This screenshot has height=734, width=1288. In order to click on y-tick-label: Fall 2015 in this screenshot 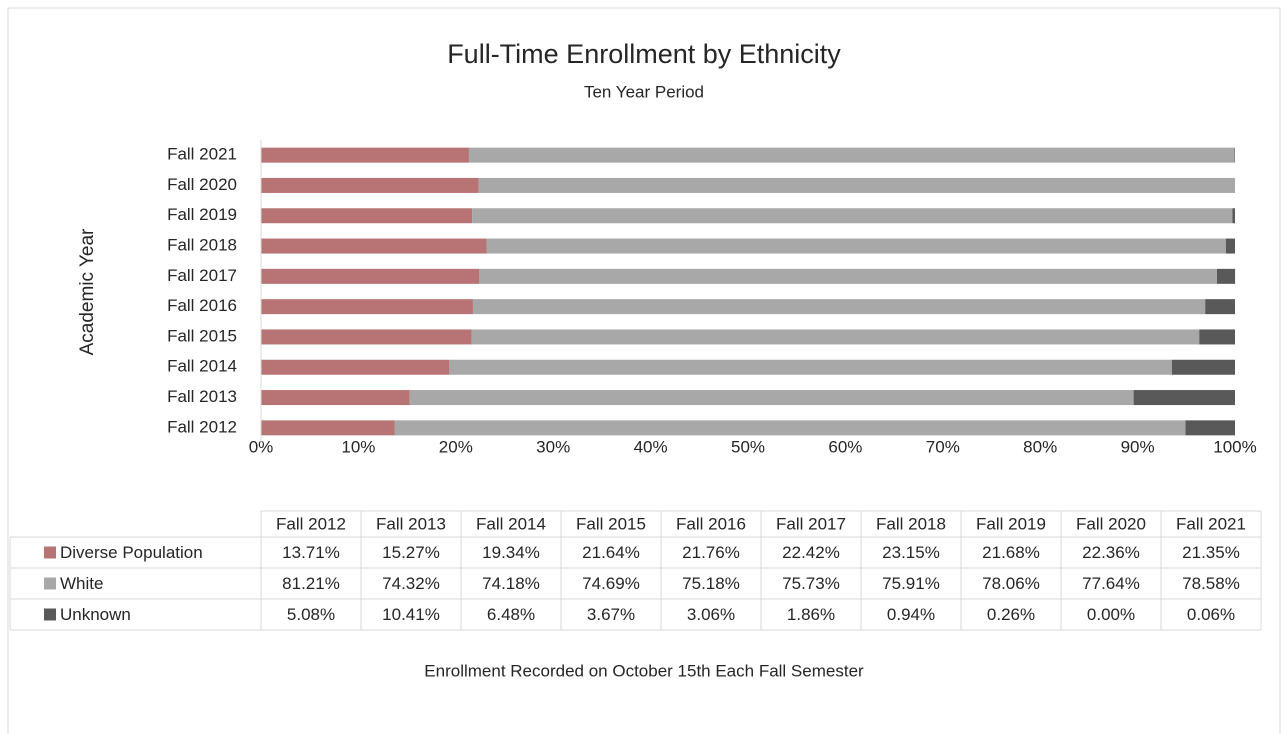, I will do `click(202, 335)`.